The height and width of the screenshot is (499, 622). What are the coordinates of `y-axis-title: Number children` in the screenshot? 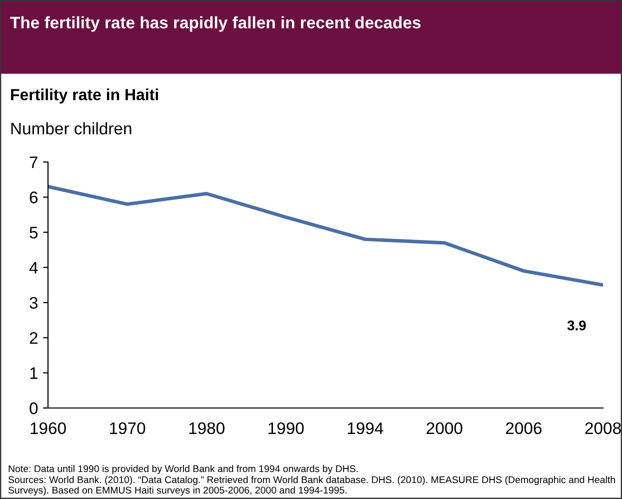 It's located at (71, 128).